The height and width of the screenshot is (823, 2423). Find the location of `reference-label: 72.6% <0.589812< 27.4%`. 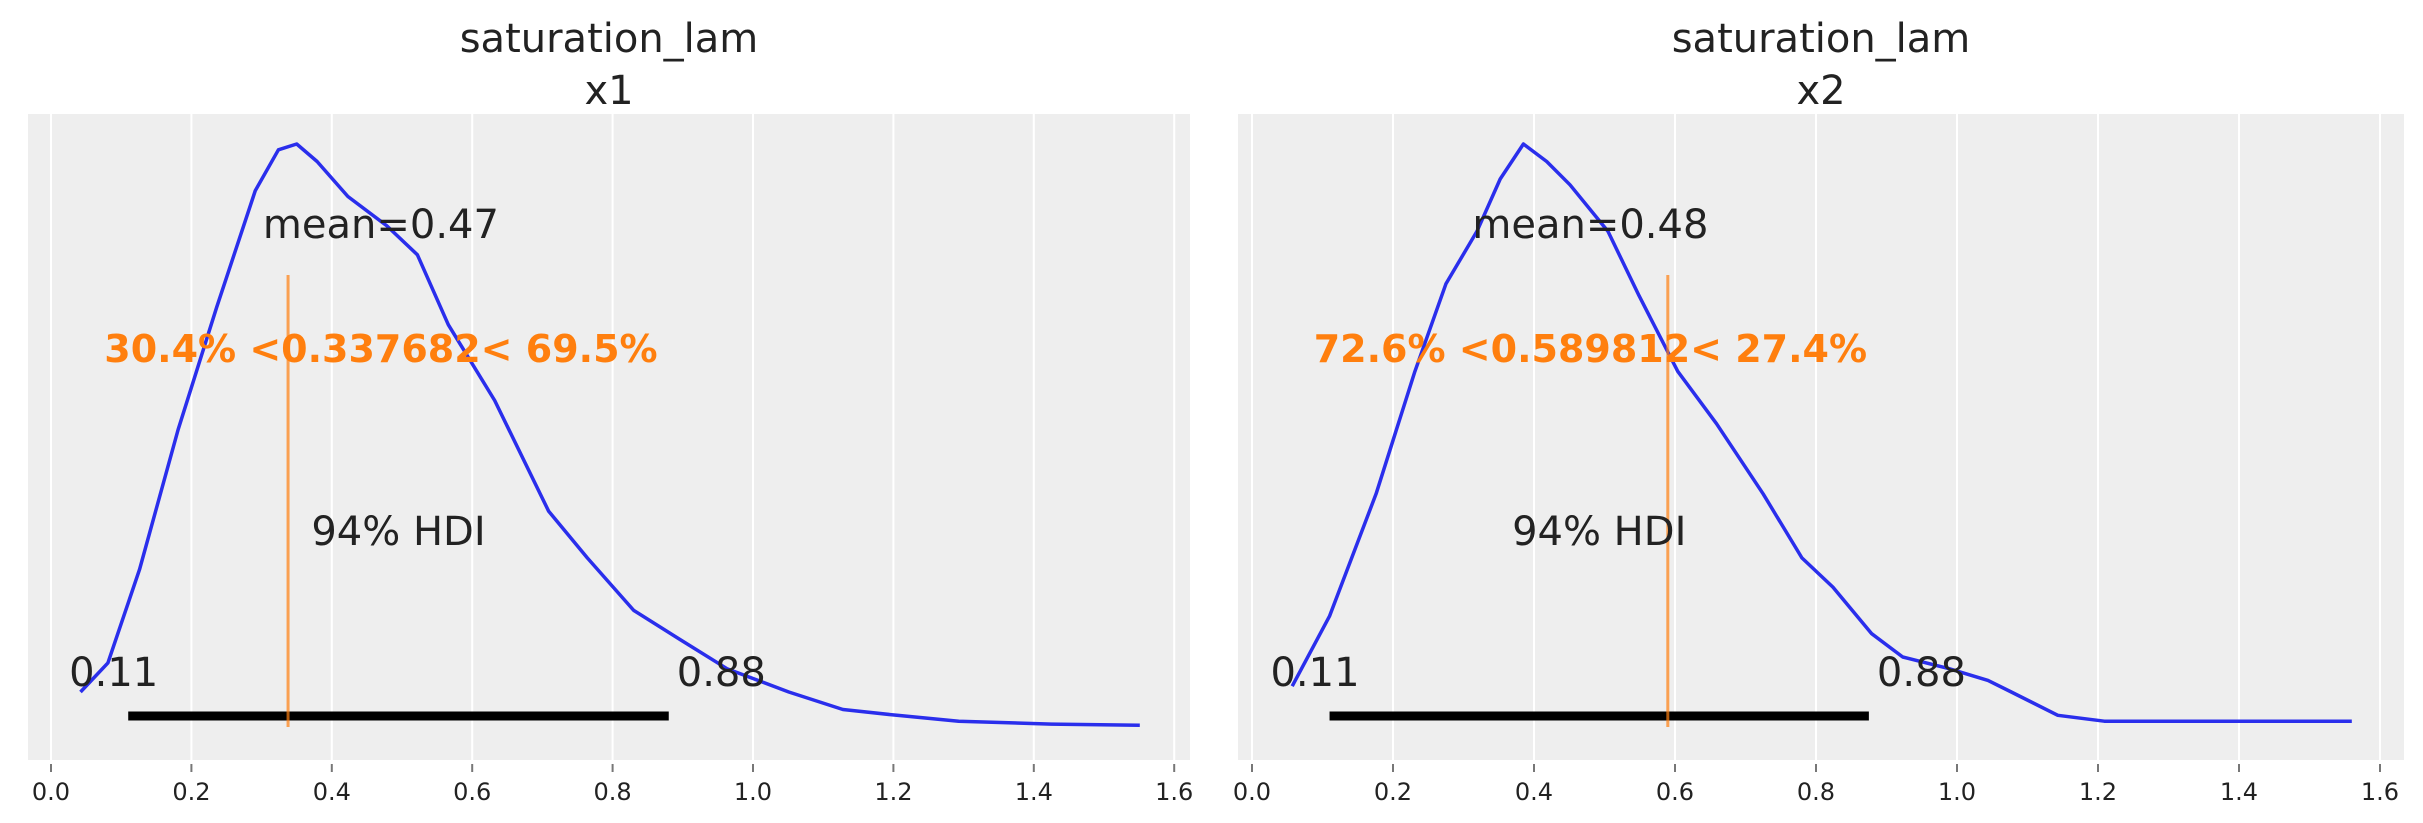

reference-label: 72.6% <0.589812< 27.4% is located at coordinates (1590, 349).